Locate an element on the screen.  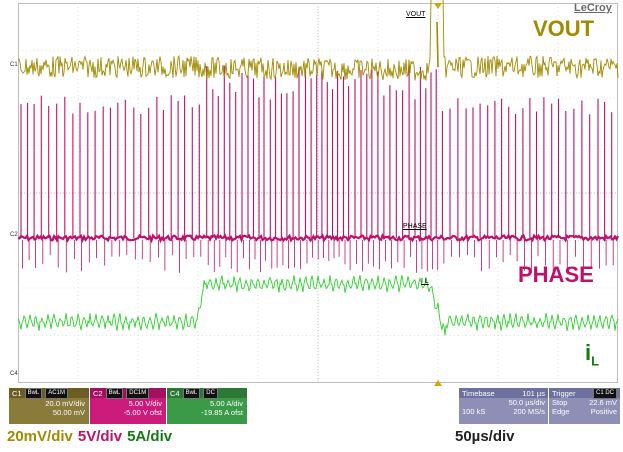
inductor-current-label: iL is located at coordinates (592, 354).